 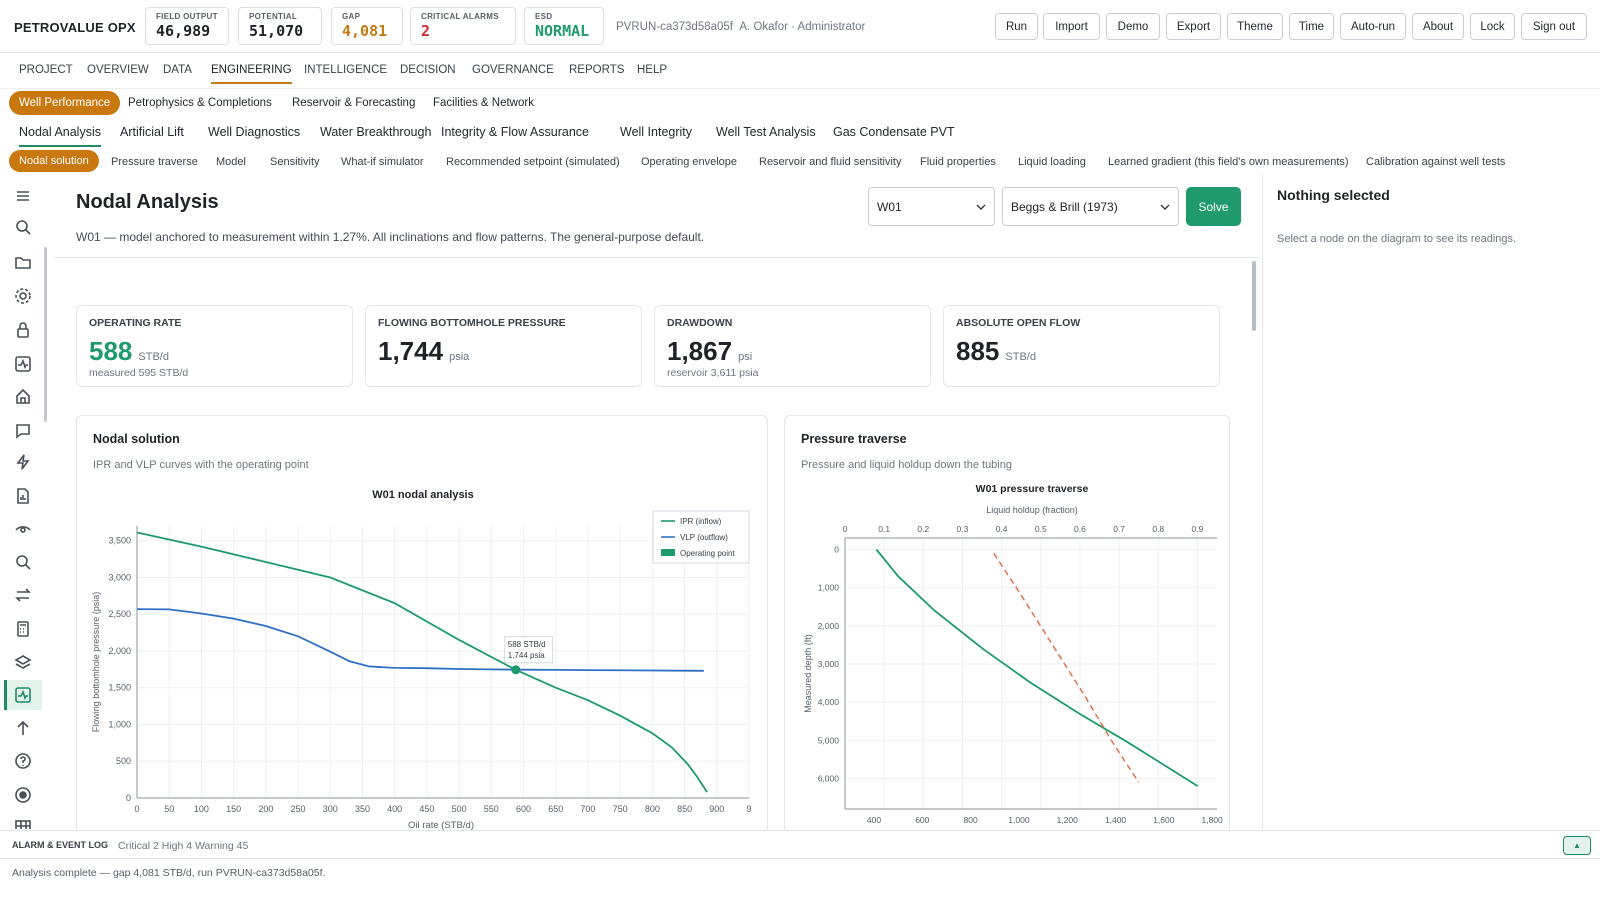 I want to click on folder-icon, so click(x=23, y=262).